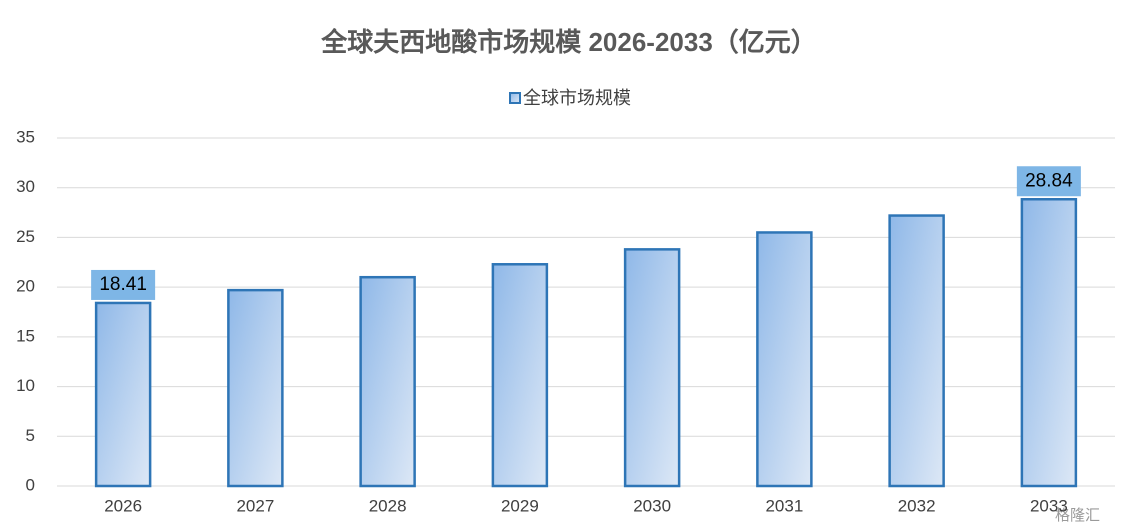 Image resolution: width=1139 pixels, height=532 pixels. I want to click on y-tick-label: 25, so click(25, 236).